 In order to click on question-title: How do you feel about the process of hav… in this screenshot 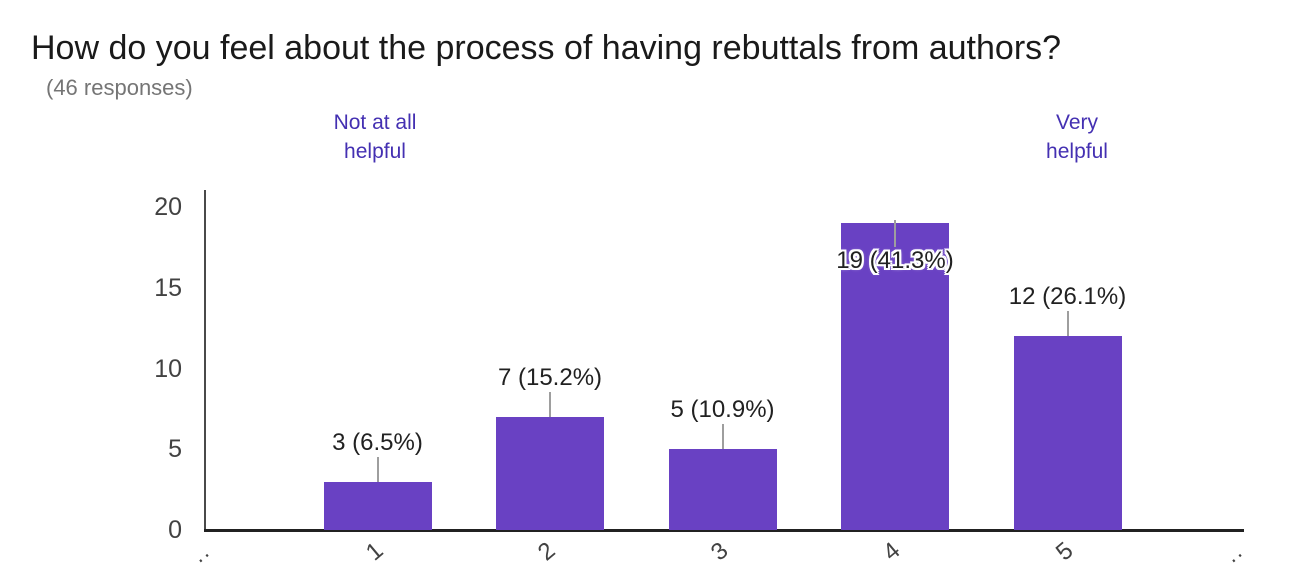, I will do `click(546, 48)`.